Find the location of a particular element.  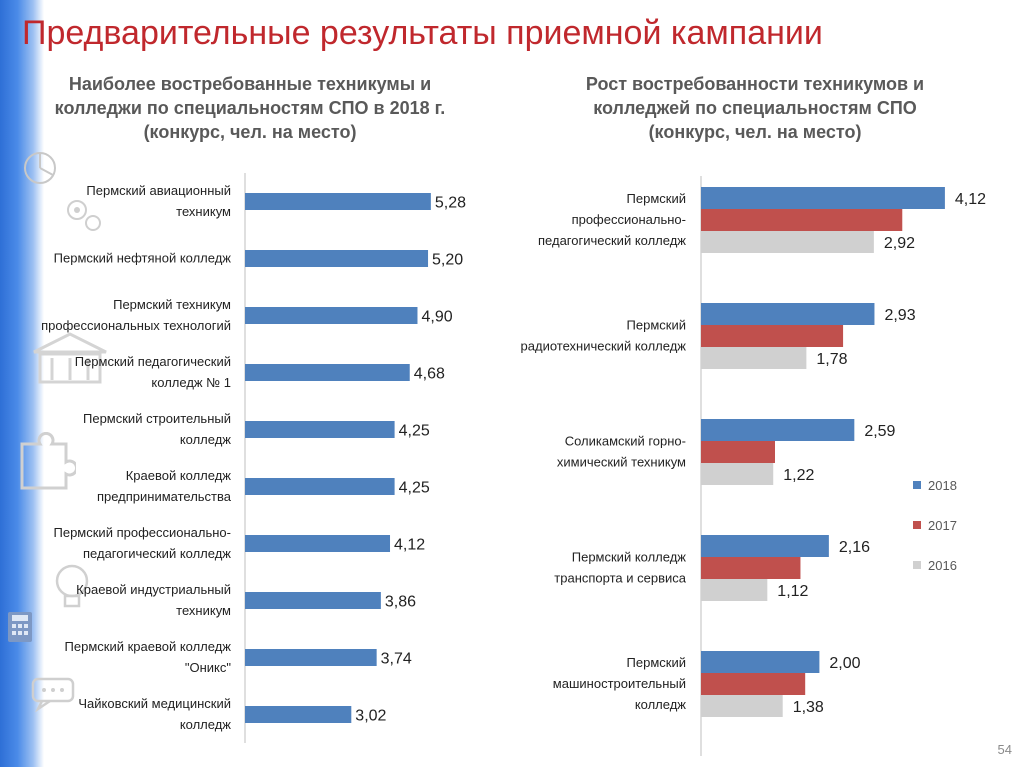

puzzle-icon is located at coordinates (48, 461).